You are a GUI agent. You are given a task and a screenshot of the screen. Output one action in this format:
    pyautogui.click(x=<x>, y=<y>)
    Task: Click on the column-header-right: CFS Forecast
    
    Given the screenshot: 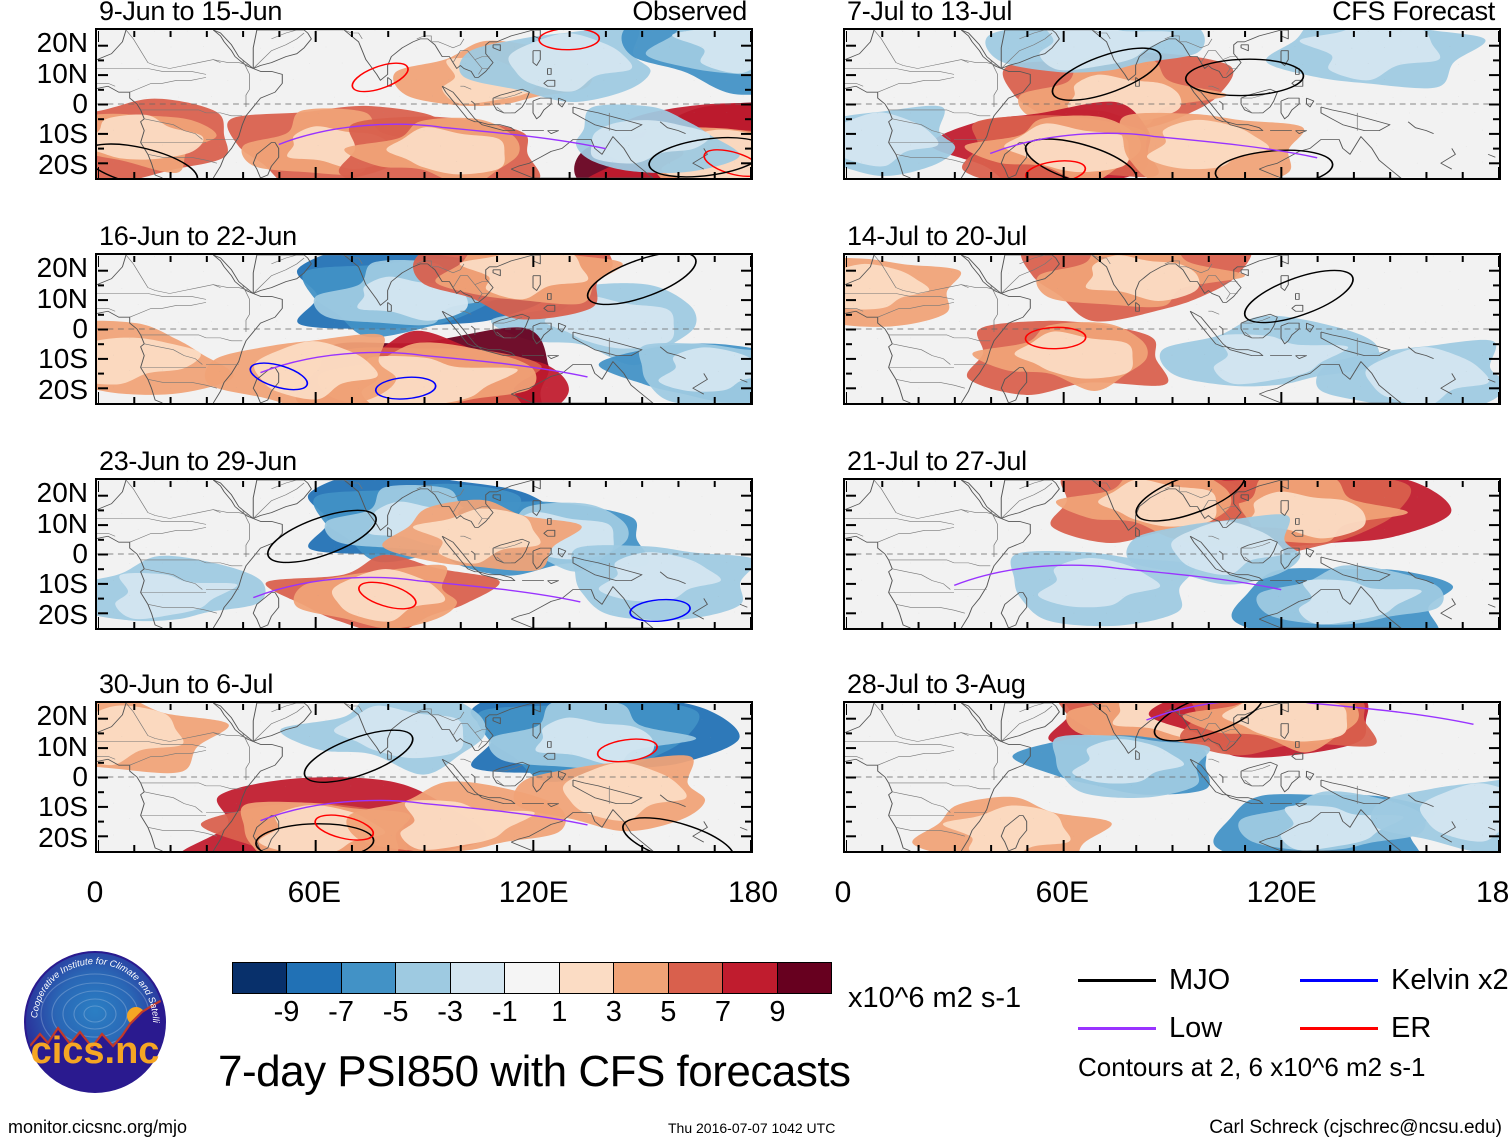 What is the action you would take?
    pyautogui.click(x=1413, y=13)
    